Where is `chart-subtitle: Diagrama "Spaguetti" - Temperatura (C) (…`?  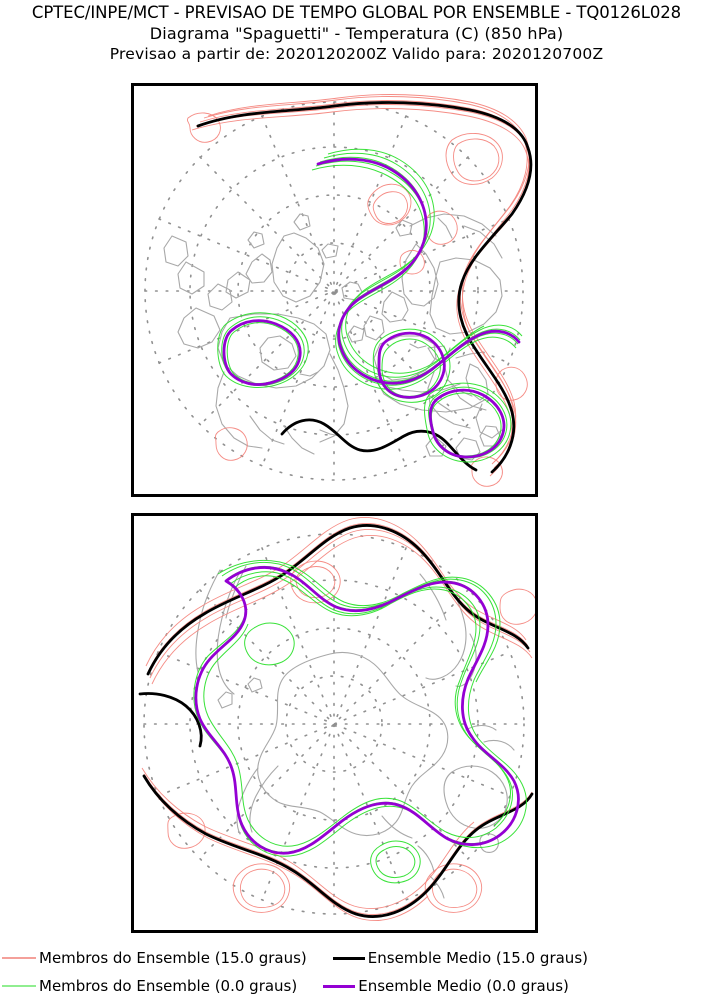
chart-subtitle: Diagrama "Spaguetti" - Temperatura (C) (… is located at coordinates (356, 33).